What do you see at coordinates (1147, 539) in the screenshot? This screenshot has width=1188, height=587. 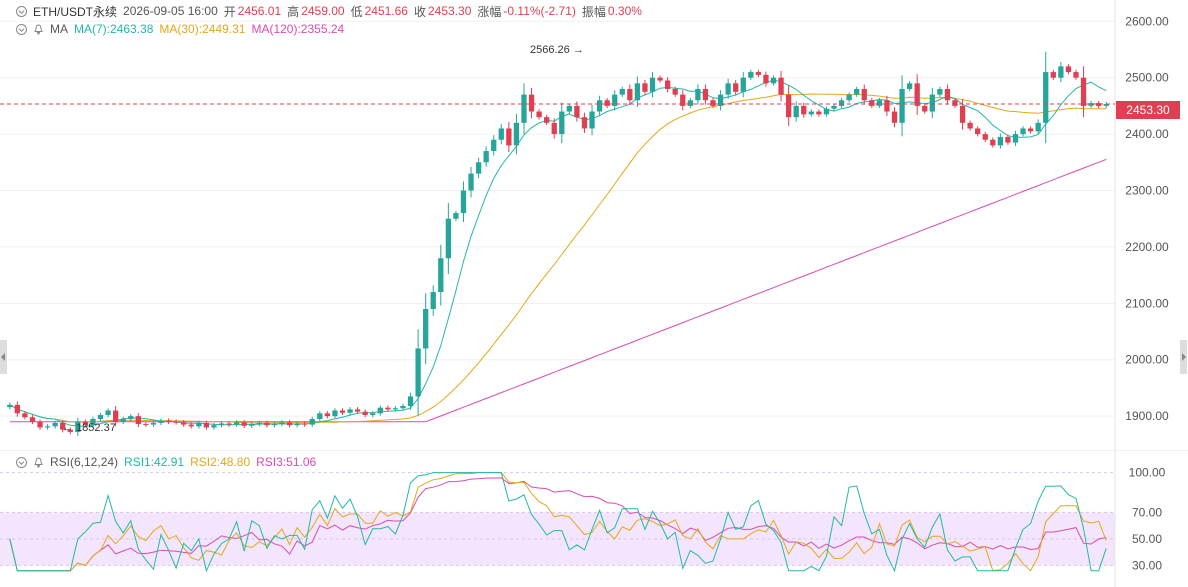 I see `rsi-tick-label: 50.00` at bounding box center [1147, 539].